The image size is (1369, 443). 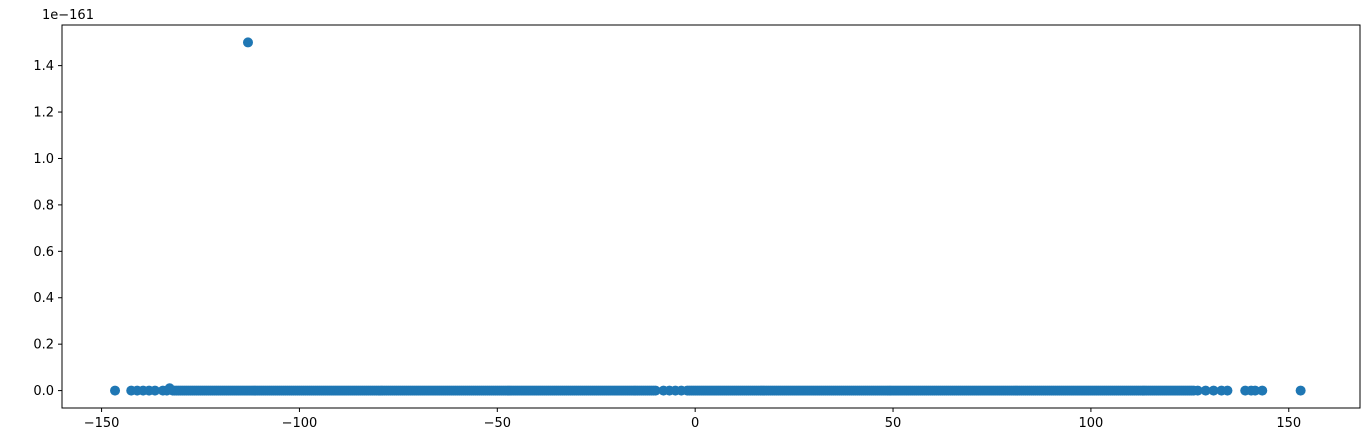 What do you see at coordinates (43, 252) in the screenshot?
I see `y-tick-label: 0.6` at bounding box center [43, 252].